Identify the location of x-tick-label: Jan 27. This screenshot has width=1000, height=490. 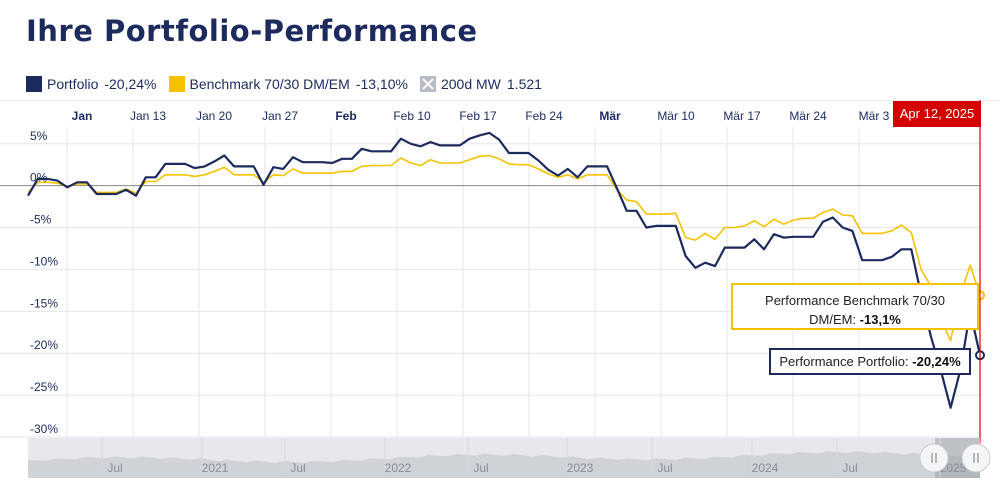
(280, 116).